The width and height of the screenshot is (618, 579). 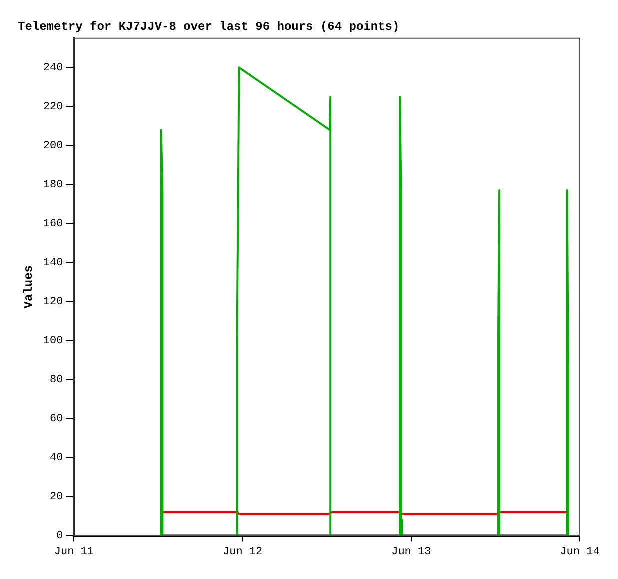 I want to click on y-axis-title: Values, so click(x=29, y=287).